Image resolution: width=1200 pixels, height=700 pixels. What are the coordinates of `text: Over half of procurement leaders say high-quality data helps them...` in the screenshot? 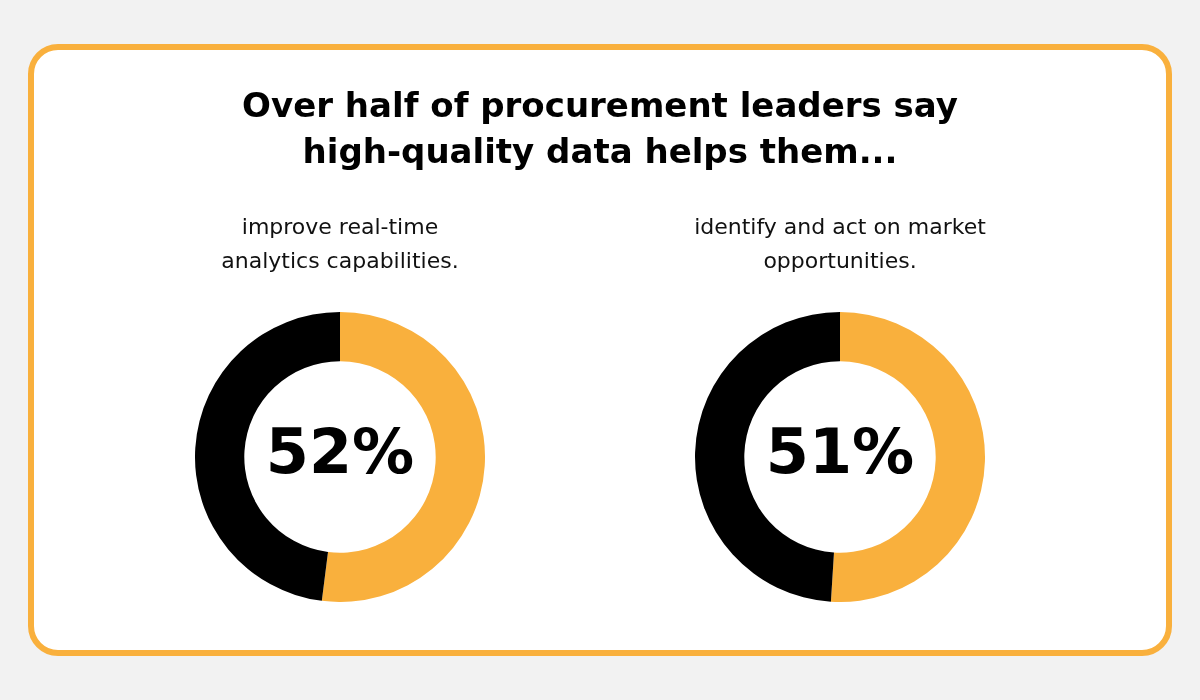 It's located at (600, 128).